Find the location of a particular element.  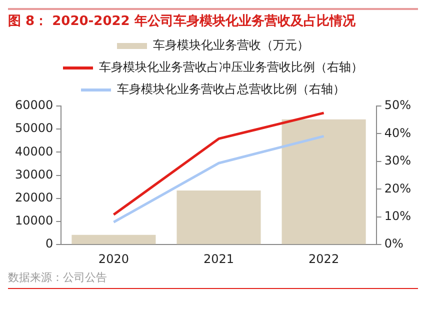

source-note: 数据来源：公司公告 is located at coordinates (58, 277).